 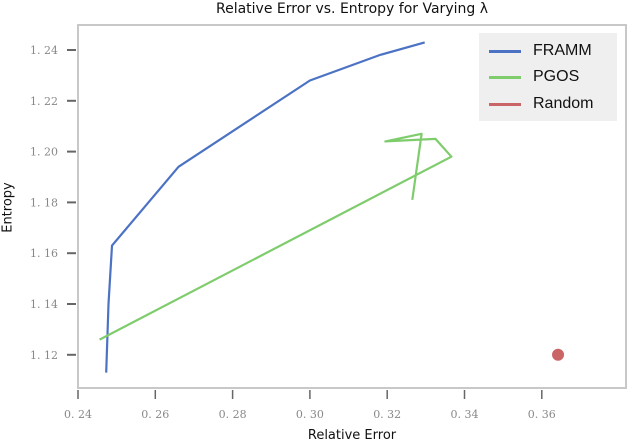 What do you see at coordinates (542, 414) in the screenshot?
I see `x-tick-label: 0. 36` at bounding box center [542, 414].